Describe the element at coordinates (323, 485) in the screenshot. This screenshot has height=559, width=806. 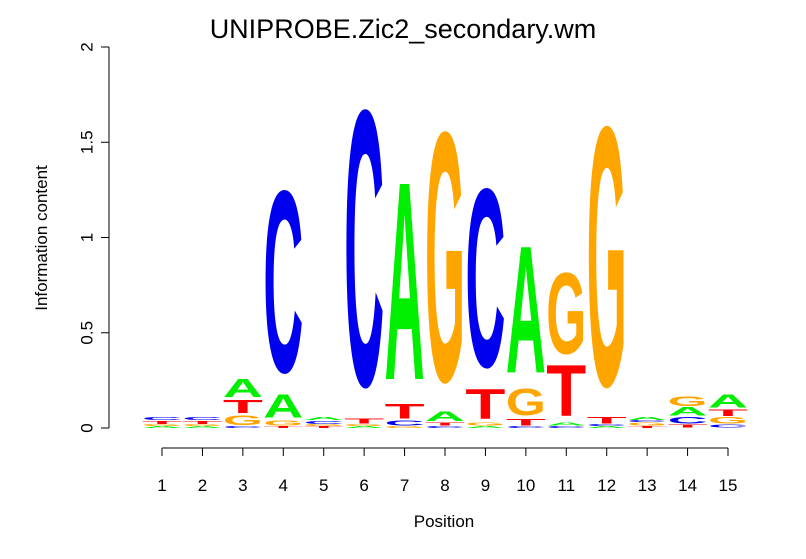
I see `x-tick-label: 5` at that location.